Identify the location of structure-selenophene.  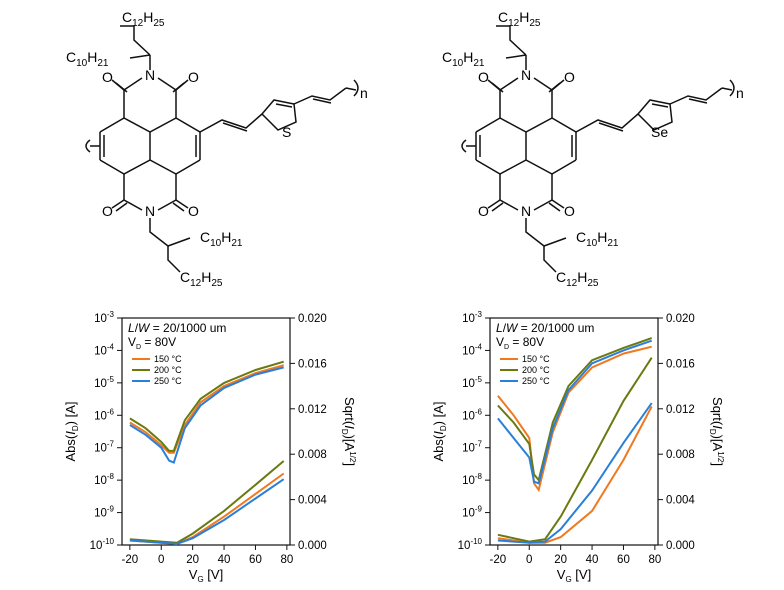
(598, 149).